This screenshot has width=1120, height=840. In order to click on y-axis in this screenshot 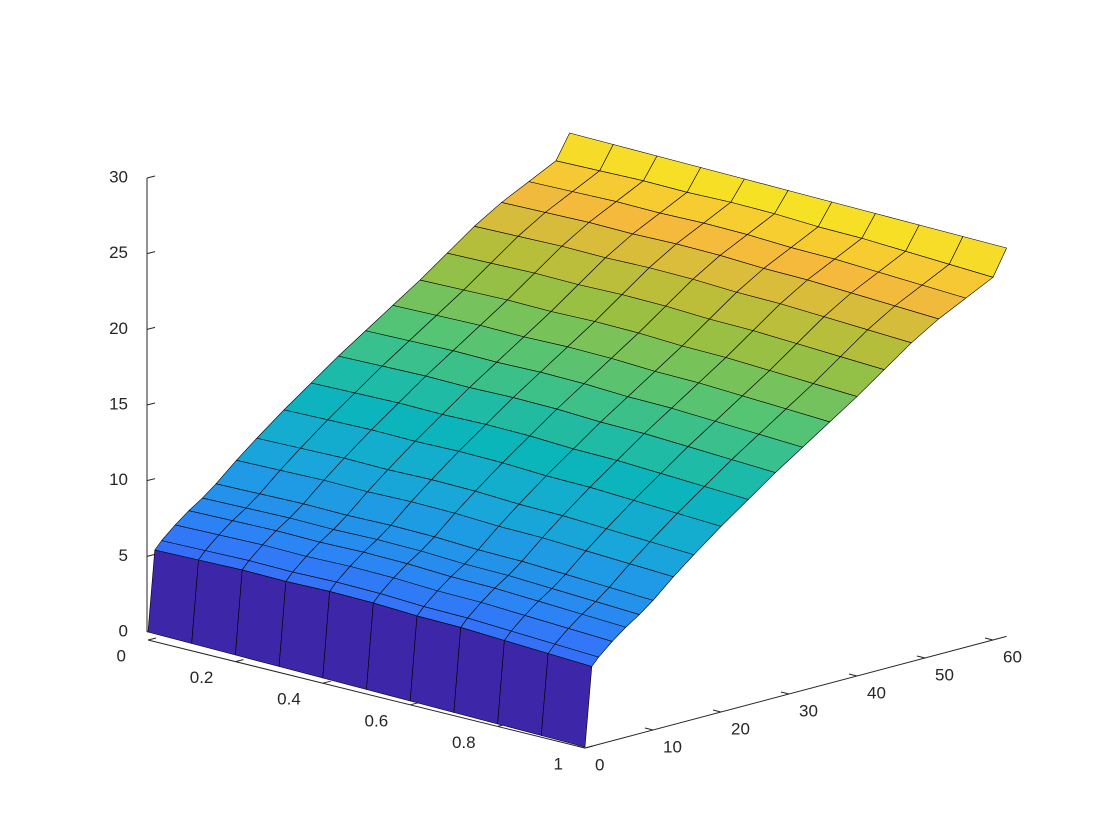, I will do `click(795, 692)`.